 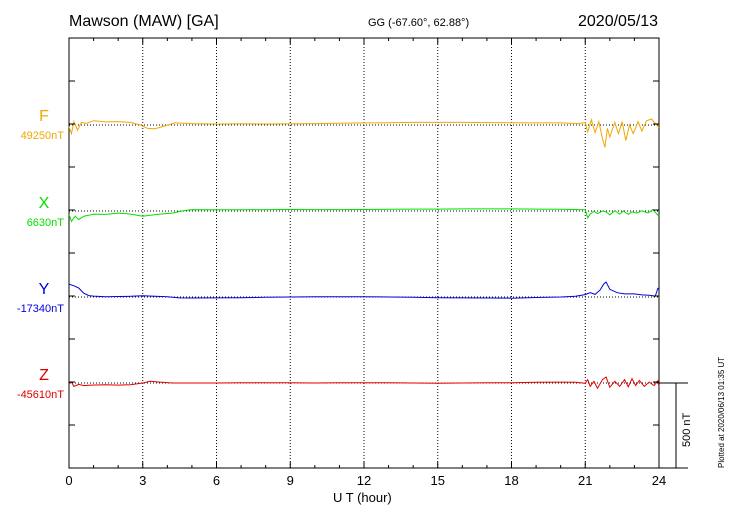 I want to click on scale-bar-label: 500 nT, so click(x=687, y=429).